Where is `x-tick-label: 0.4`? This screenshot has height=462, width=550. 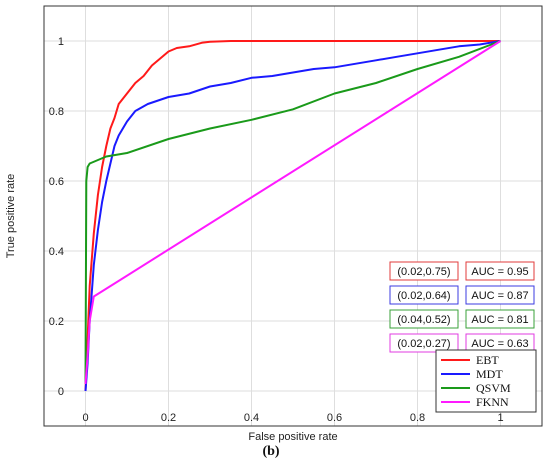 x-tick-label: 0.4 is located at coordinates (251, 418).